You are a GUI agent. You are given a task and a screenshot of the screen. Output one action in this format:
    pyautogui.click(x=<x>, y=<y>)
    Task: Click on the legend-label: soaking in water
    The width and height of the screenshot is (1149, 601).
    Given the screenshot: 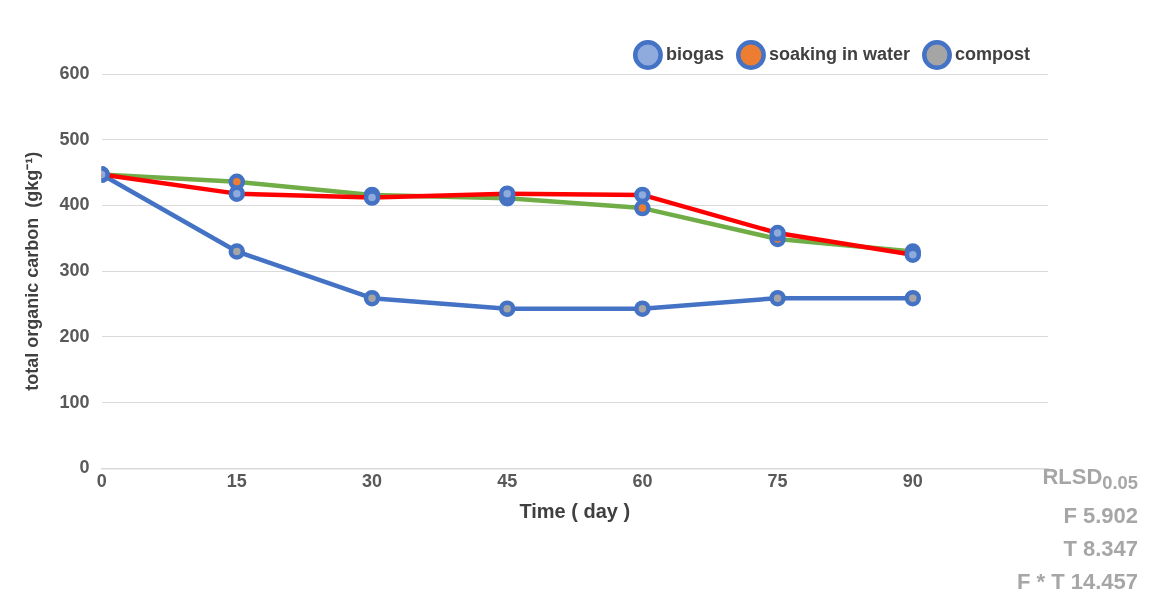 What is the action you would take?
    pyautogui.click(x=839, y=53)
    